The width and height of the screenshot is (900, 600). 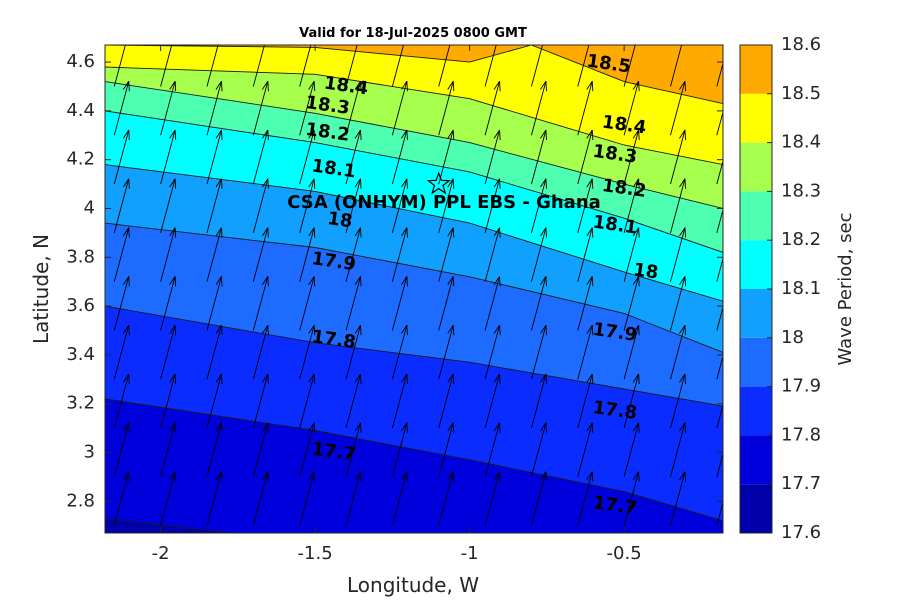 I want to click on y-axis-label: Latitude, N, so click(x=41, y=289).